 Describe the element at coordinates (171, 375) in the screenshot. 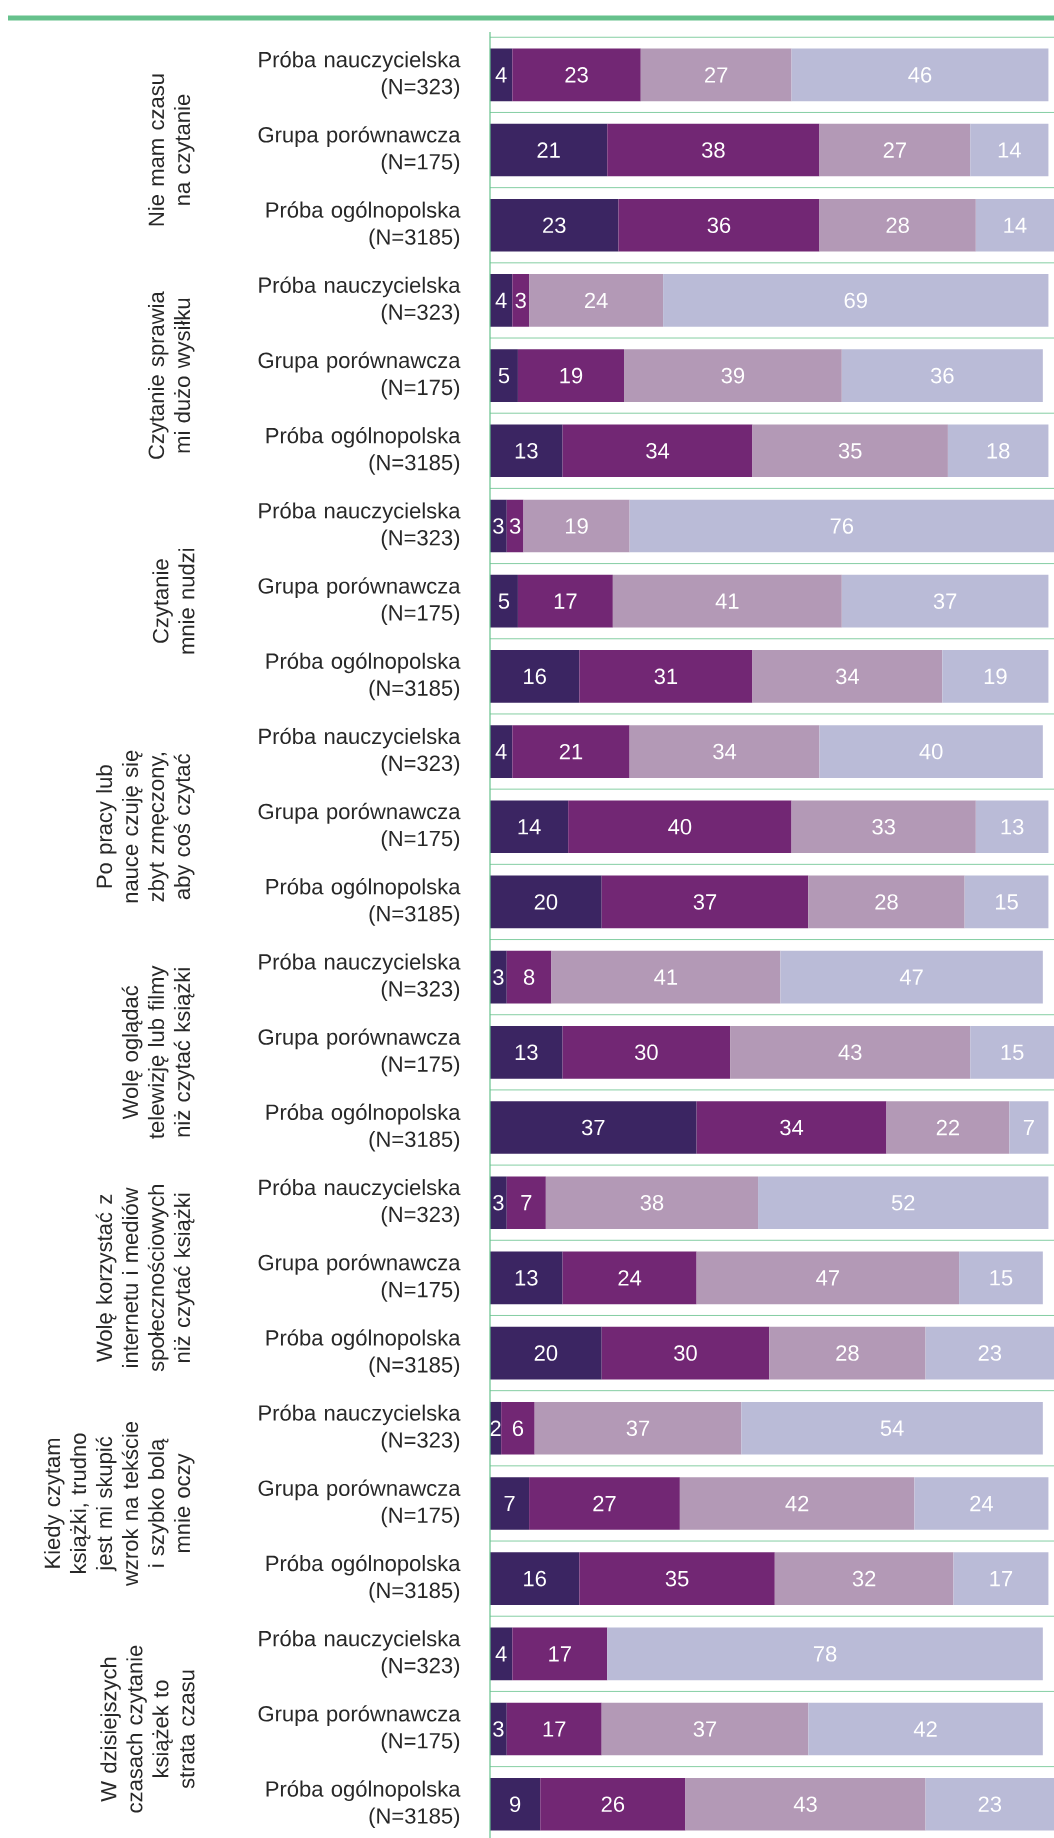

I see `text: Czytanie sprawia mi dużo wysiłku` at that location.